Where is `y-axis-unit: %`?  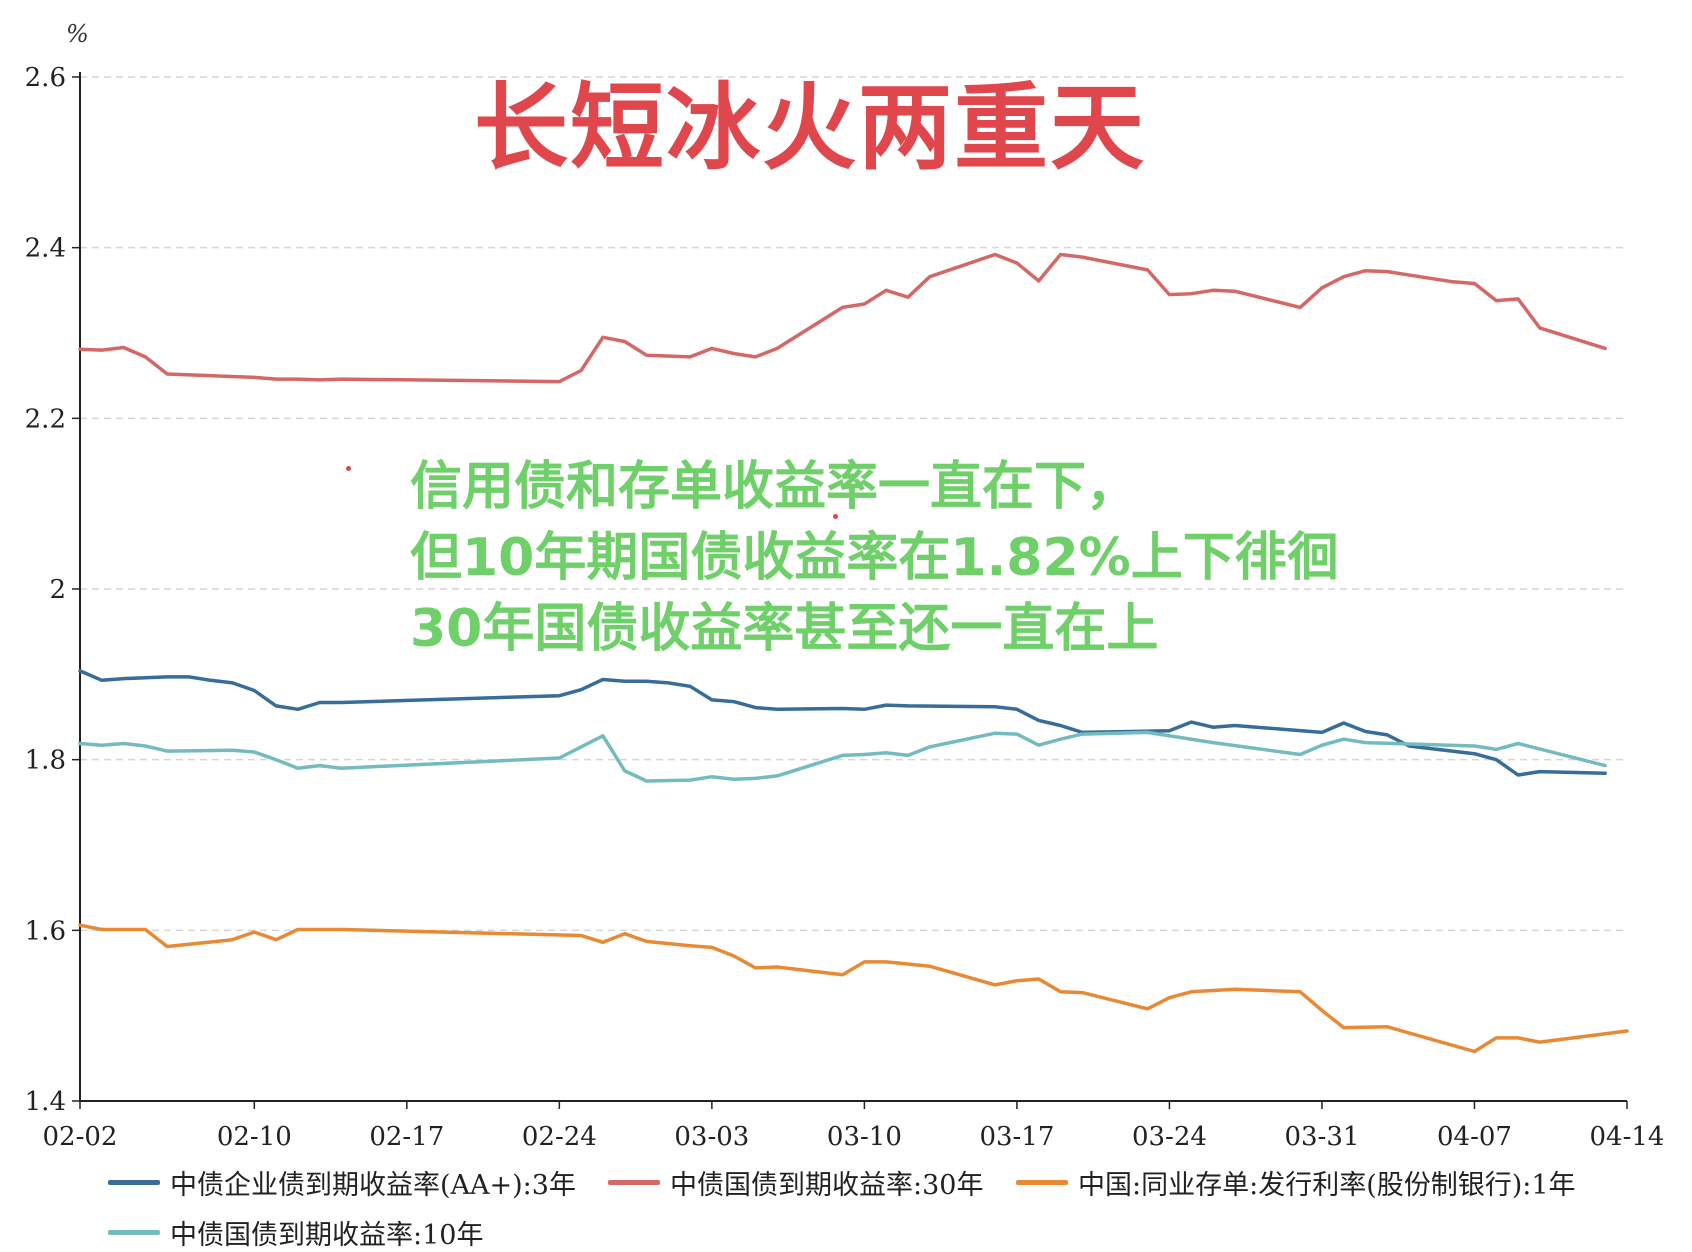 y-axis-unit: % is located at coordinates (77, 34).